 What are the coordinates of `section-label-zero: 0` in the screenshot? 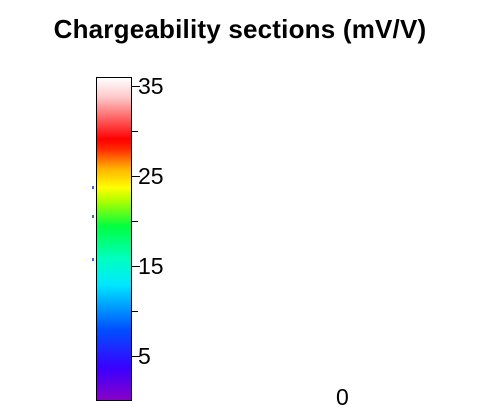 It's located at (342, 397).